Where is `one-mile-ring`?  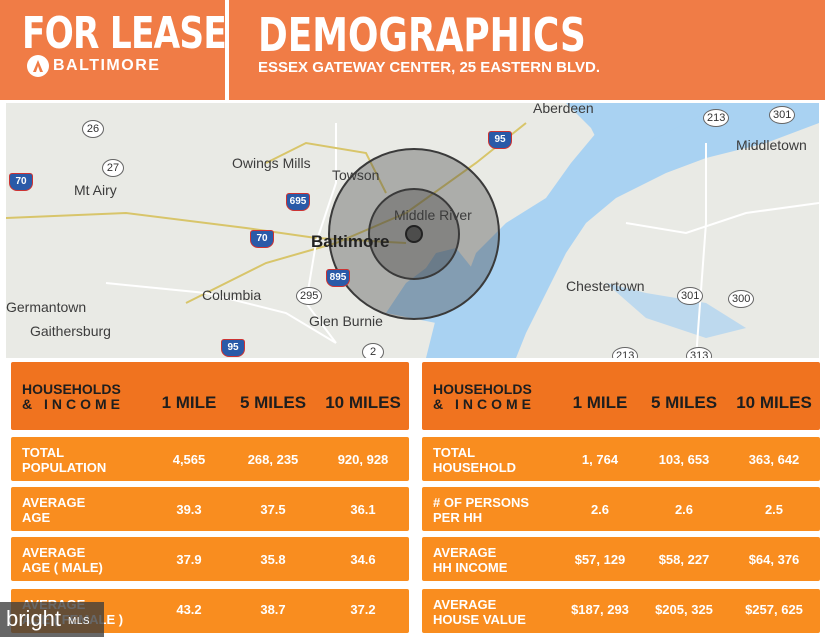 one-mile-ring is located at coordinates (414, 234).